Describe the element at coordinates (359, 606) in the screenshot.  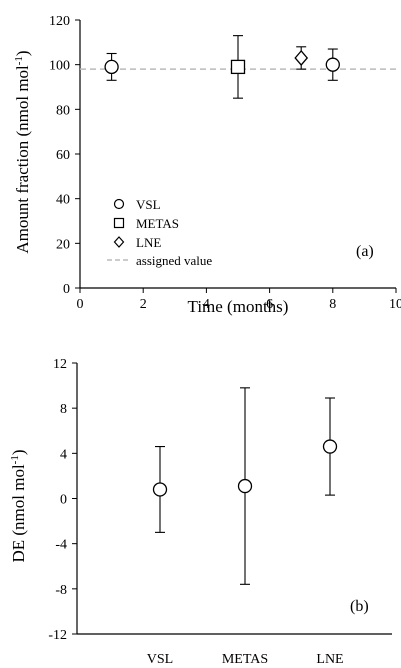
I see `panel-b-label: (b)` at that location.